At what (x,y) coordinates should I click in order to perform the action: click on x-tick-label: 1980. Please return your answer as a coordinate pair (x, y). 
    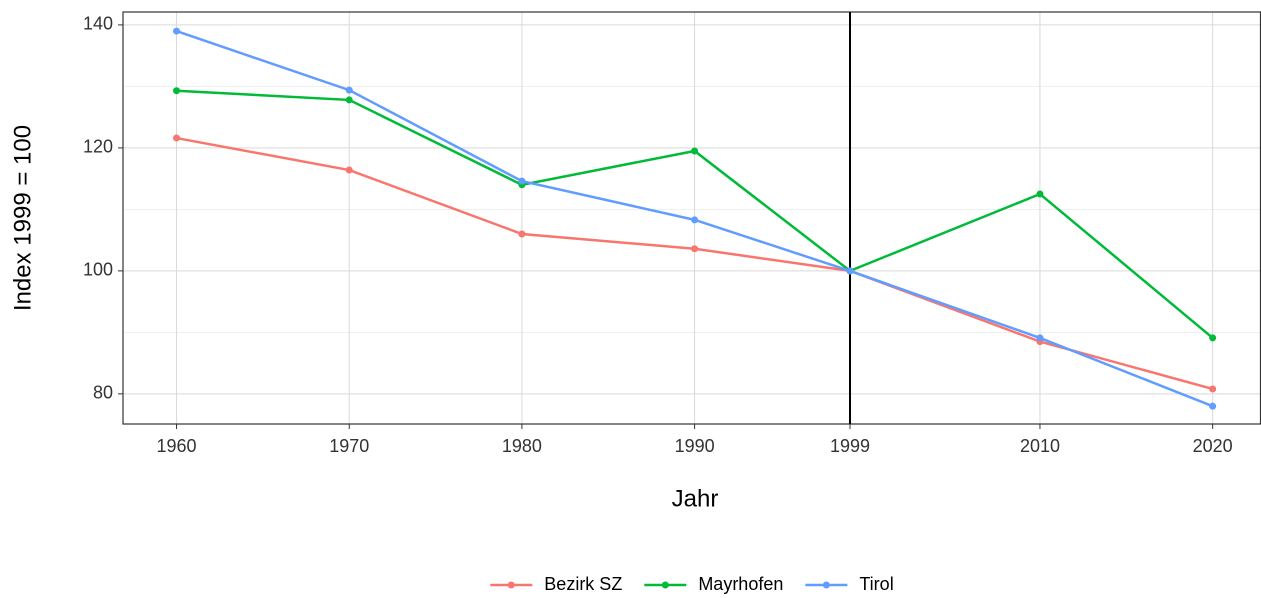
    Looking at the image, I should click on (522, 446).